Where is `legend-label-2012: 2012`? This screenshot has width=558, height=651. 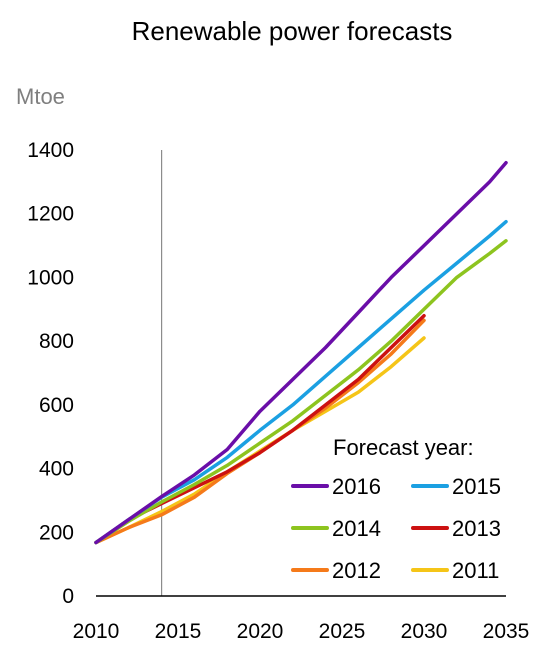
legend-label-2012: 2012 is located at coordinates (356, 570).